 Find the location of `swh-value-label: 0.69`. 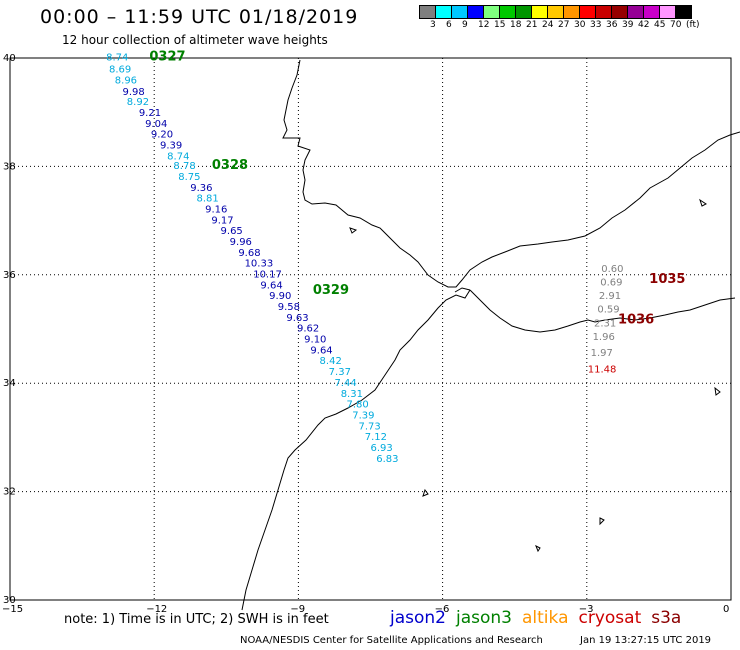

swh-value-label: 0.69 is located at coordinates (611, 283).